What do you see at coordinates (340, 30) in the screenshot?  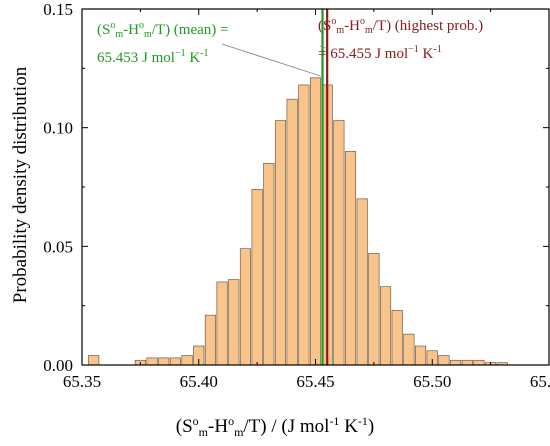 I see `highest-text-m: m` at bounding box center [340, 30].